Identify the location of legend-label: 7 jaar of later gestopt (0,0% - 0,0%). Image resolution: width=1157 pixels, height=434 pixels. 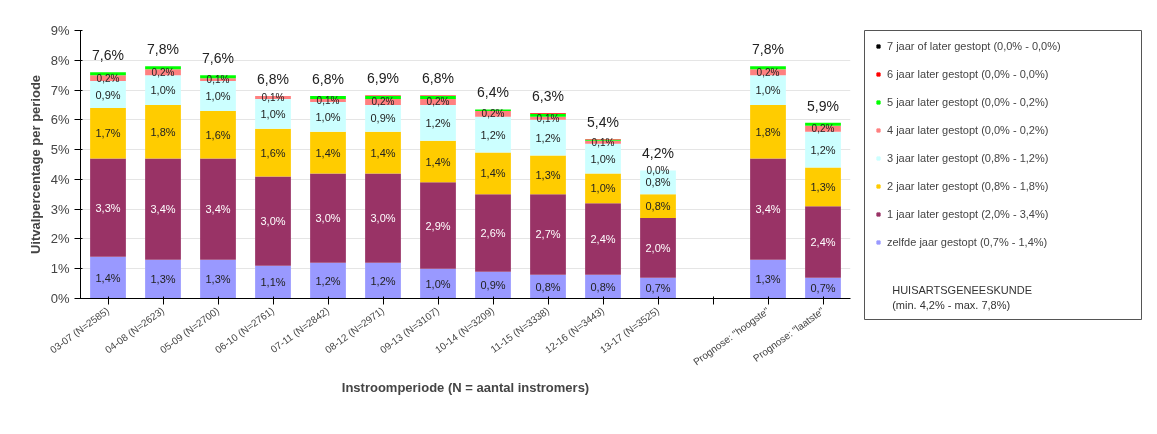
(974, 46).